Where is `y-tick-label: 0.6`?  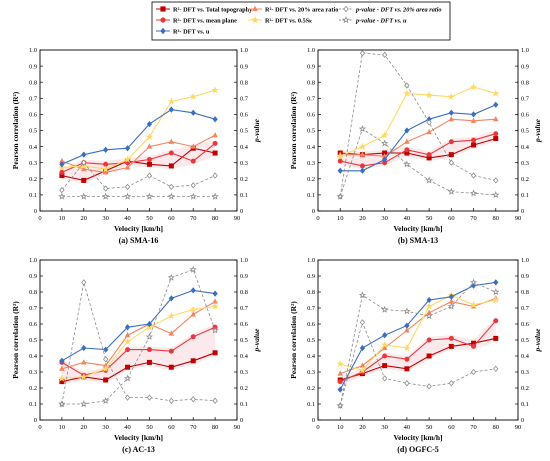
y-tick-label: 0.6 is located at coordinates (311, 115).